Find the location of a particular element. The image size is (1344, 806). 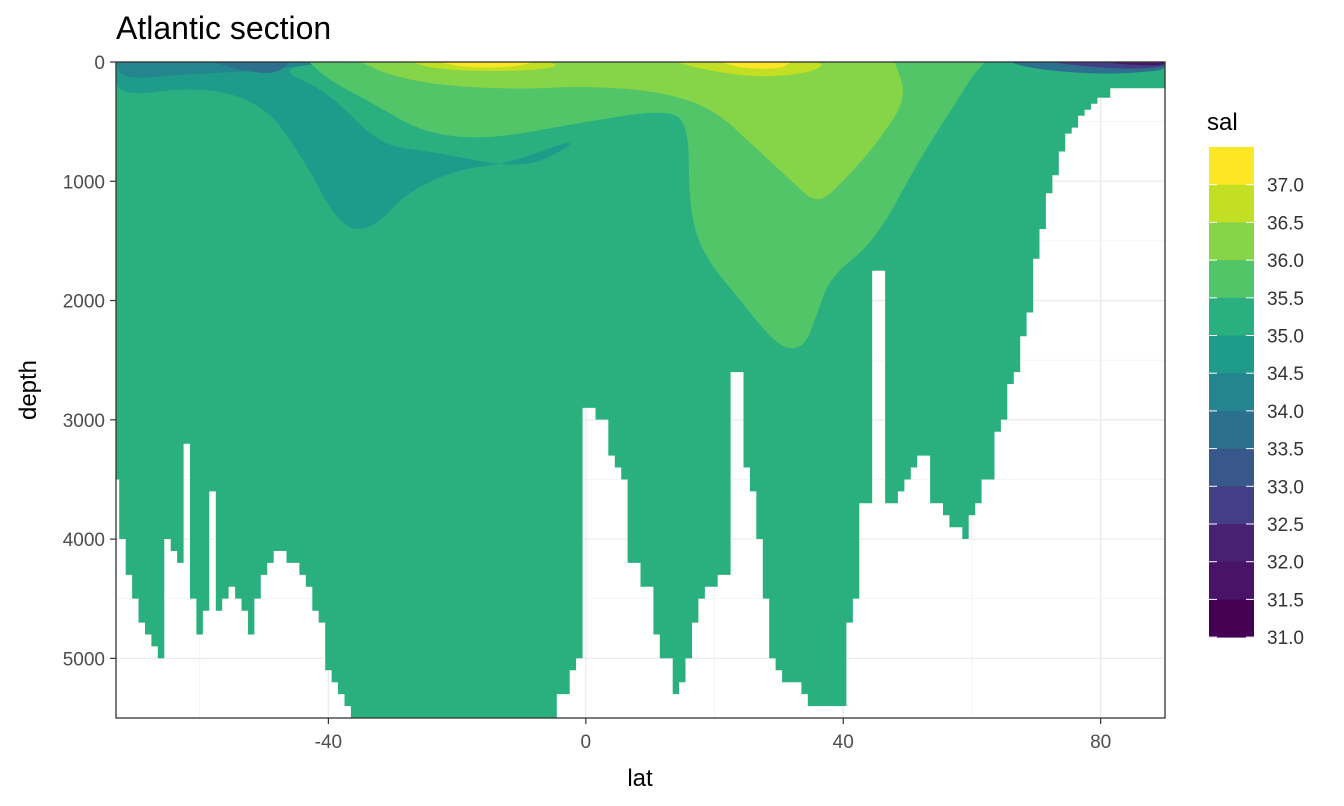

x-tick-label: -40 is located at coordinates (328, 742).